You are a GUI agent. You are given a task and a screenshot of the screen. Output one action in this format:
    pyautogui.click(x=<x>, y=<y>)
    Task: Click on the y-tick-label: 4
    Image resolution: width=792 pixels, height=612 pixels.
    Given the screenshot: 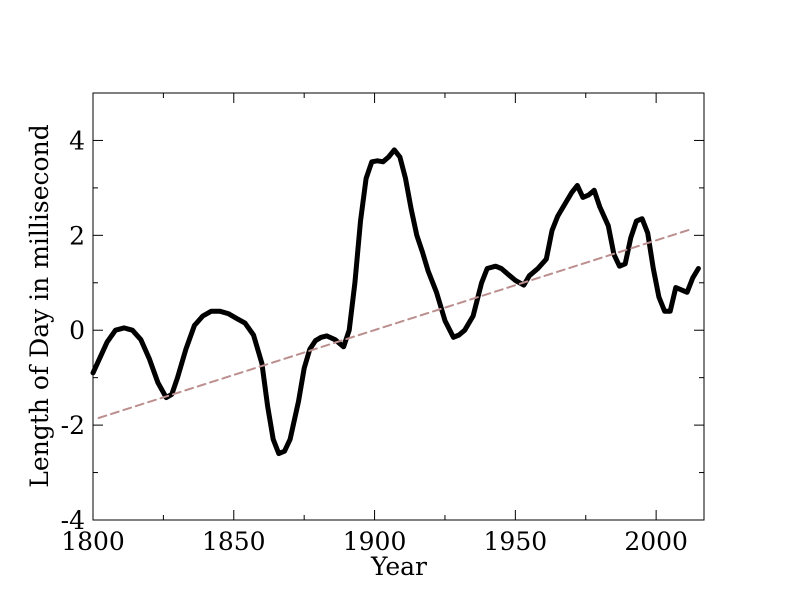 What is the action you would take?
    pyautogui.click(x=77, y=140)
    